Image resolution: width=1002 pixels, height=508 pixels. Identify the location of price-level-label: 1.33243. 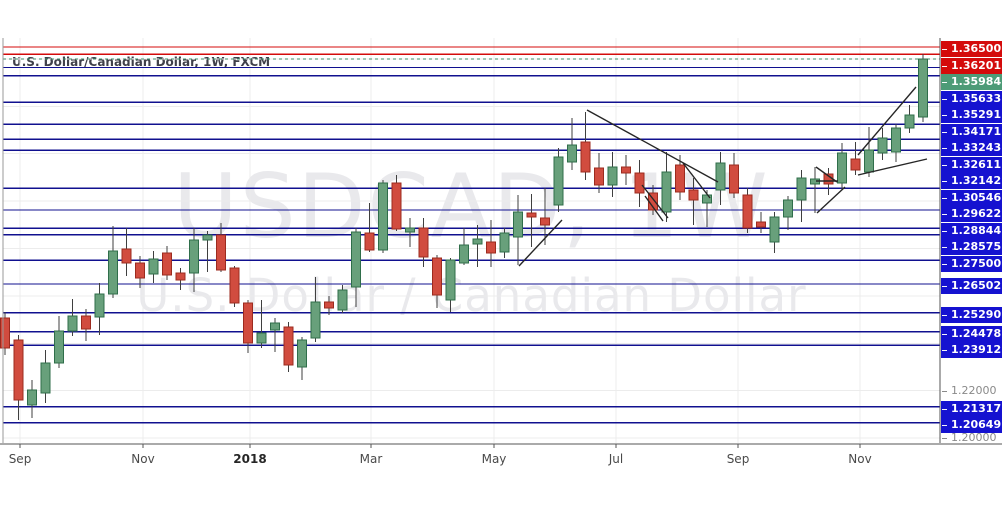
(971, 148).